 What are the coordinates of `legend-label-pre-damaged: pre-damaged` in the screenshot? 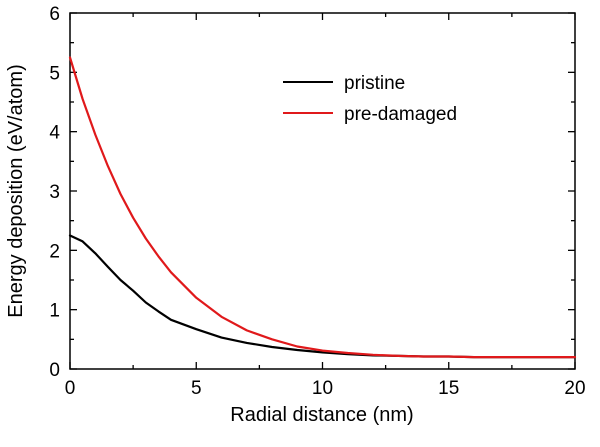 It's located at (400, 114).